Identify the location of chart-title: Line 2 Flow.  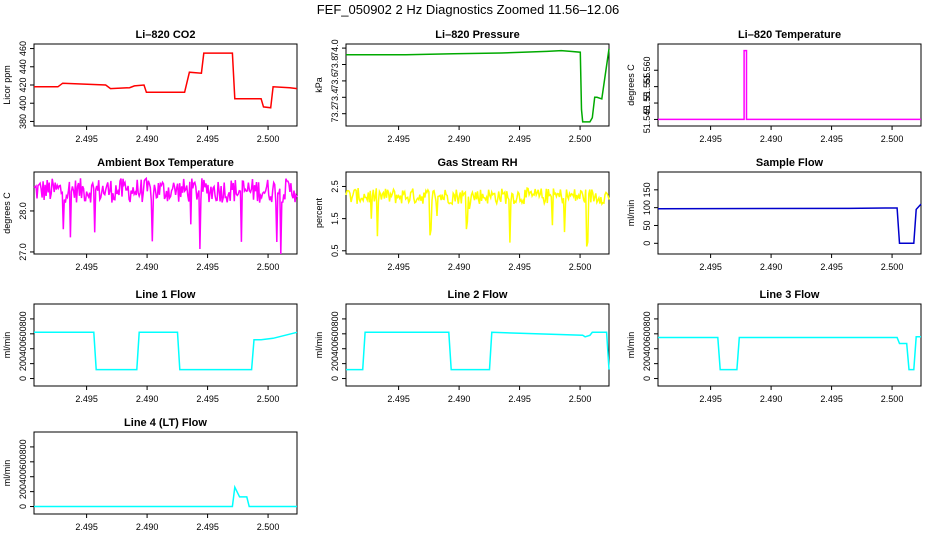
(478, 295).